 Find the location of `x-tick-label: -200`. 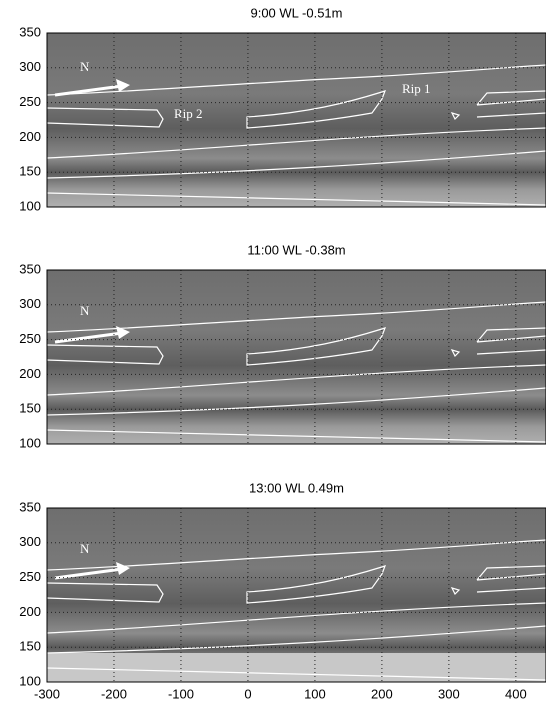

x-tick-label: -200 is located at coordinates (114, 693).